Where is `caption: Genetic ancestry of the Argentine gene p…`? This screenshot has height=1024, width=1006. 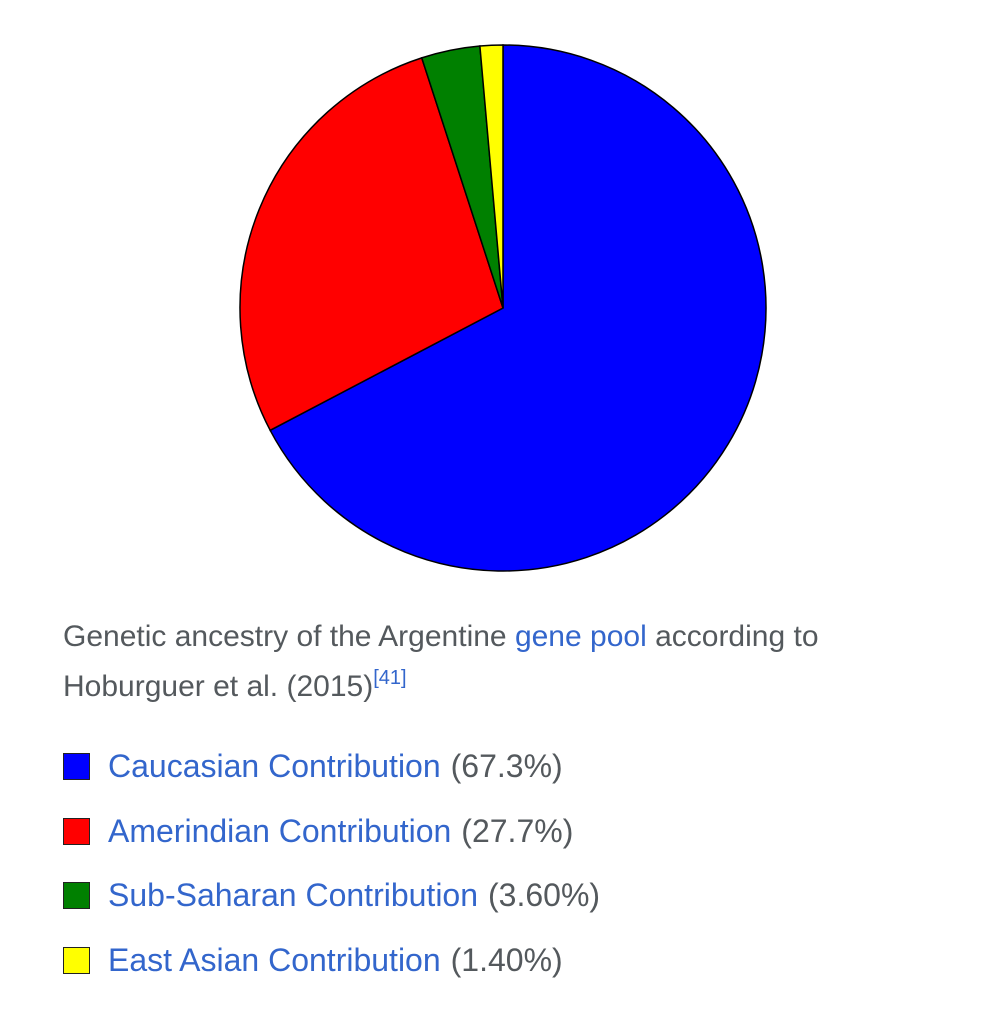
caption: Genetic ancestry of the Argentine gene p… is located at coordinates (478, 662).